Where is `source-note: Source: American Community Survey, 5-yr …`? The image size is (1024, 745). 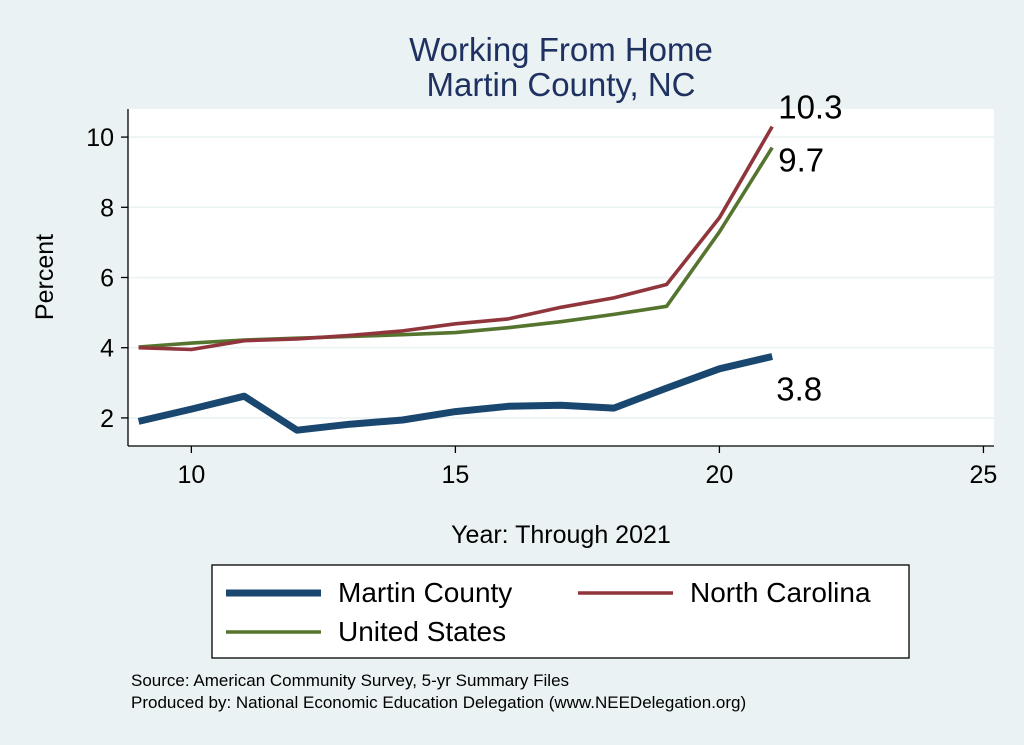
source-note: Source: American Community Survey, 5-yr … is located at coordinates (350, 680).